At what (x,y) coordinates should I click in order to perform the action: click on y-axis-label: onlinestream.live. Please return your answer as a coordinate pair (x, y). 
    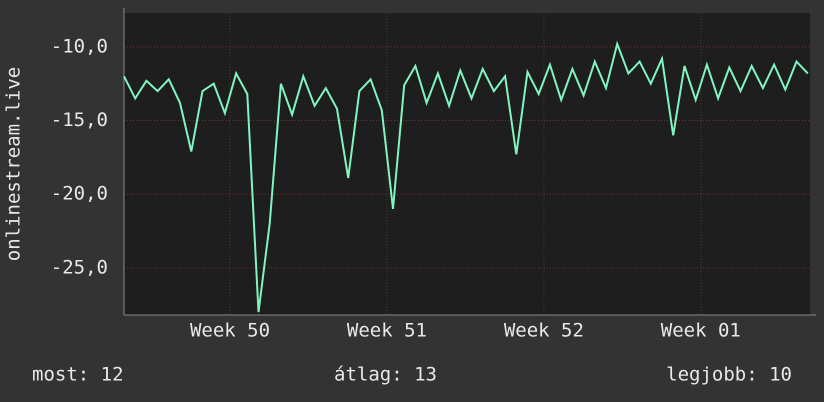
    Looking at the image, I should click on (14, 164).